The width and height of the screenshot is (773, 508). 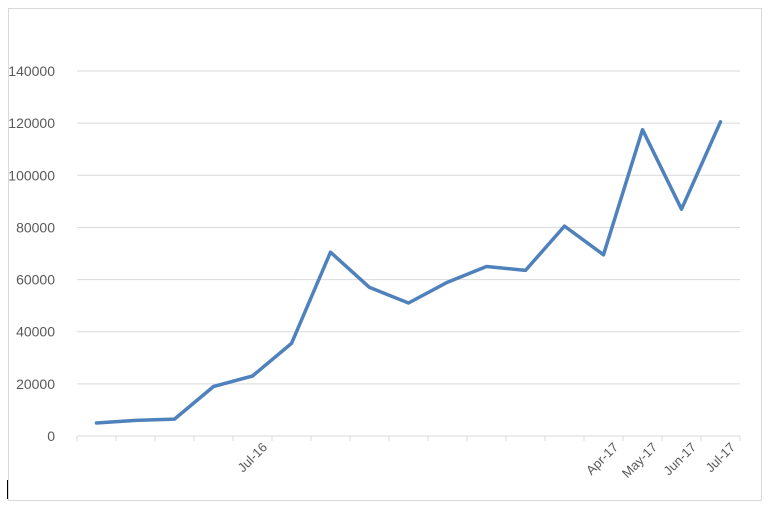 I want to click on y-tick-label: 80000, so click(x=35, y=227).